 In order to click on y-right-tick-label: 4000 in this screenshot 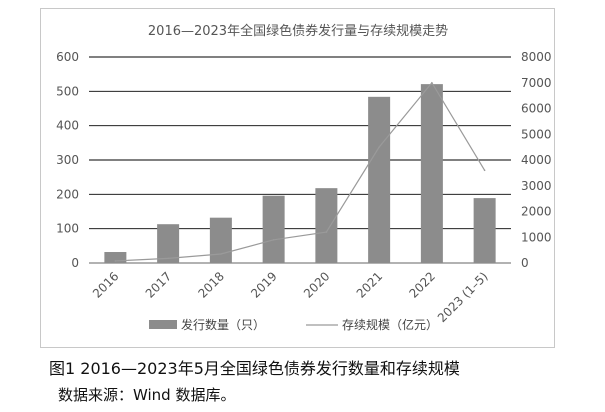, I will do `click(536, 160)`.